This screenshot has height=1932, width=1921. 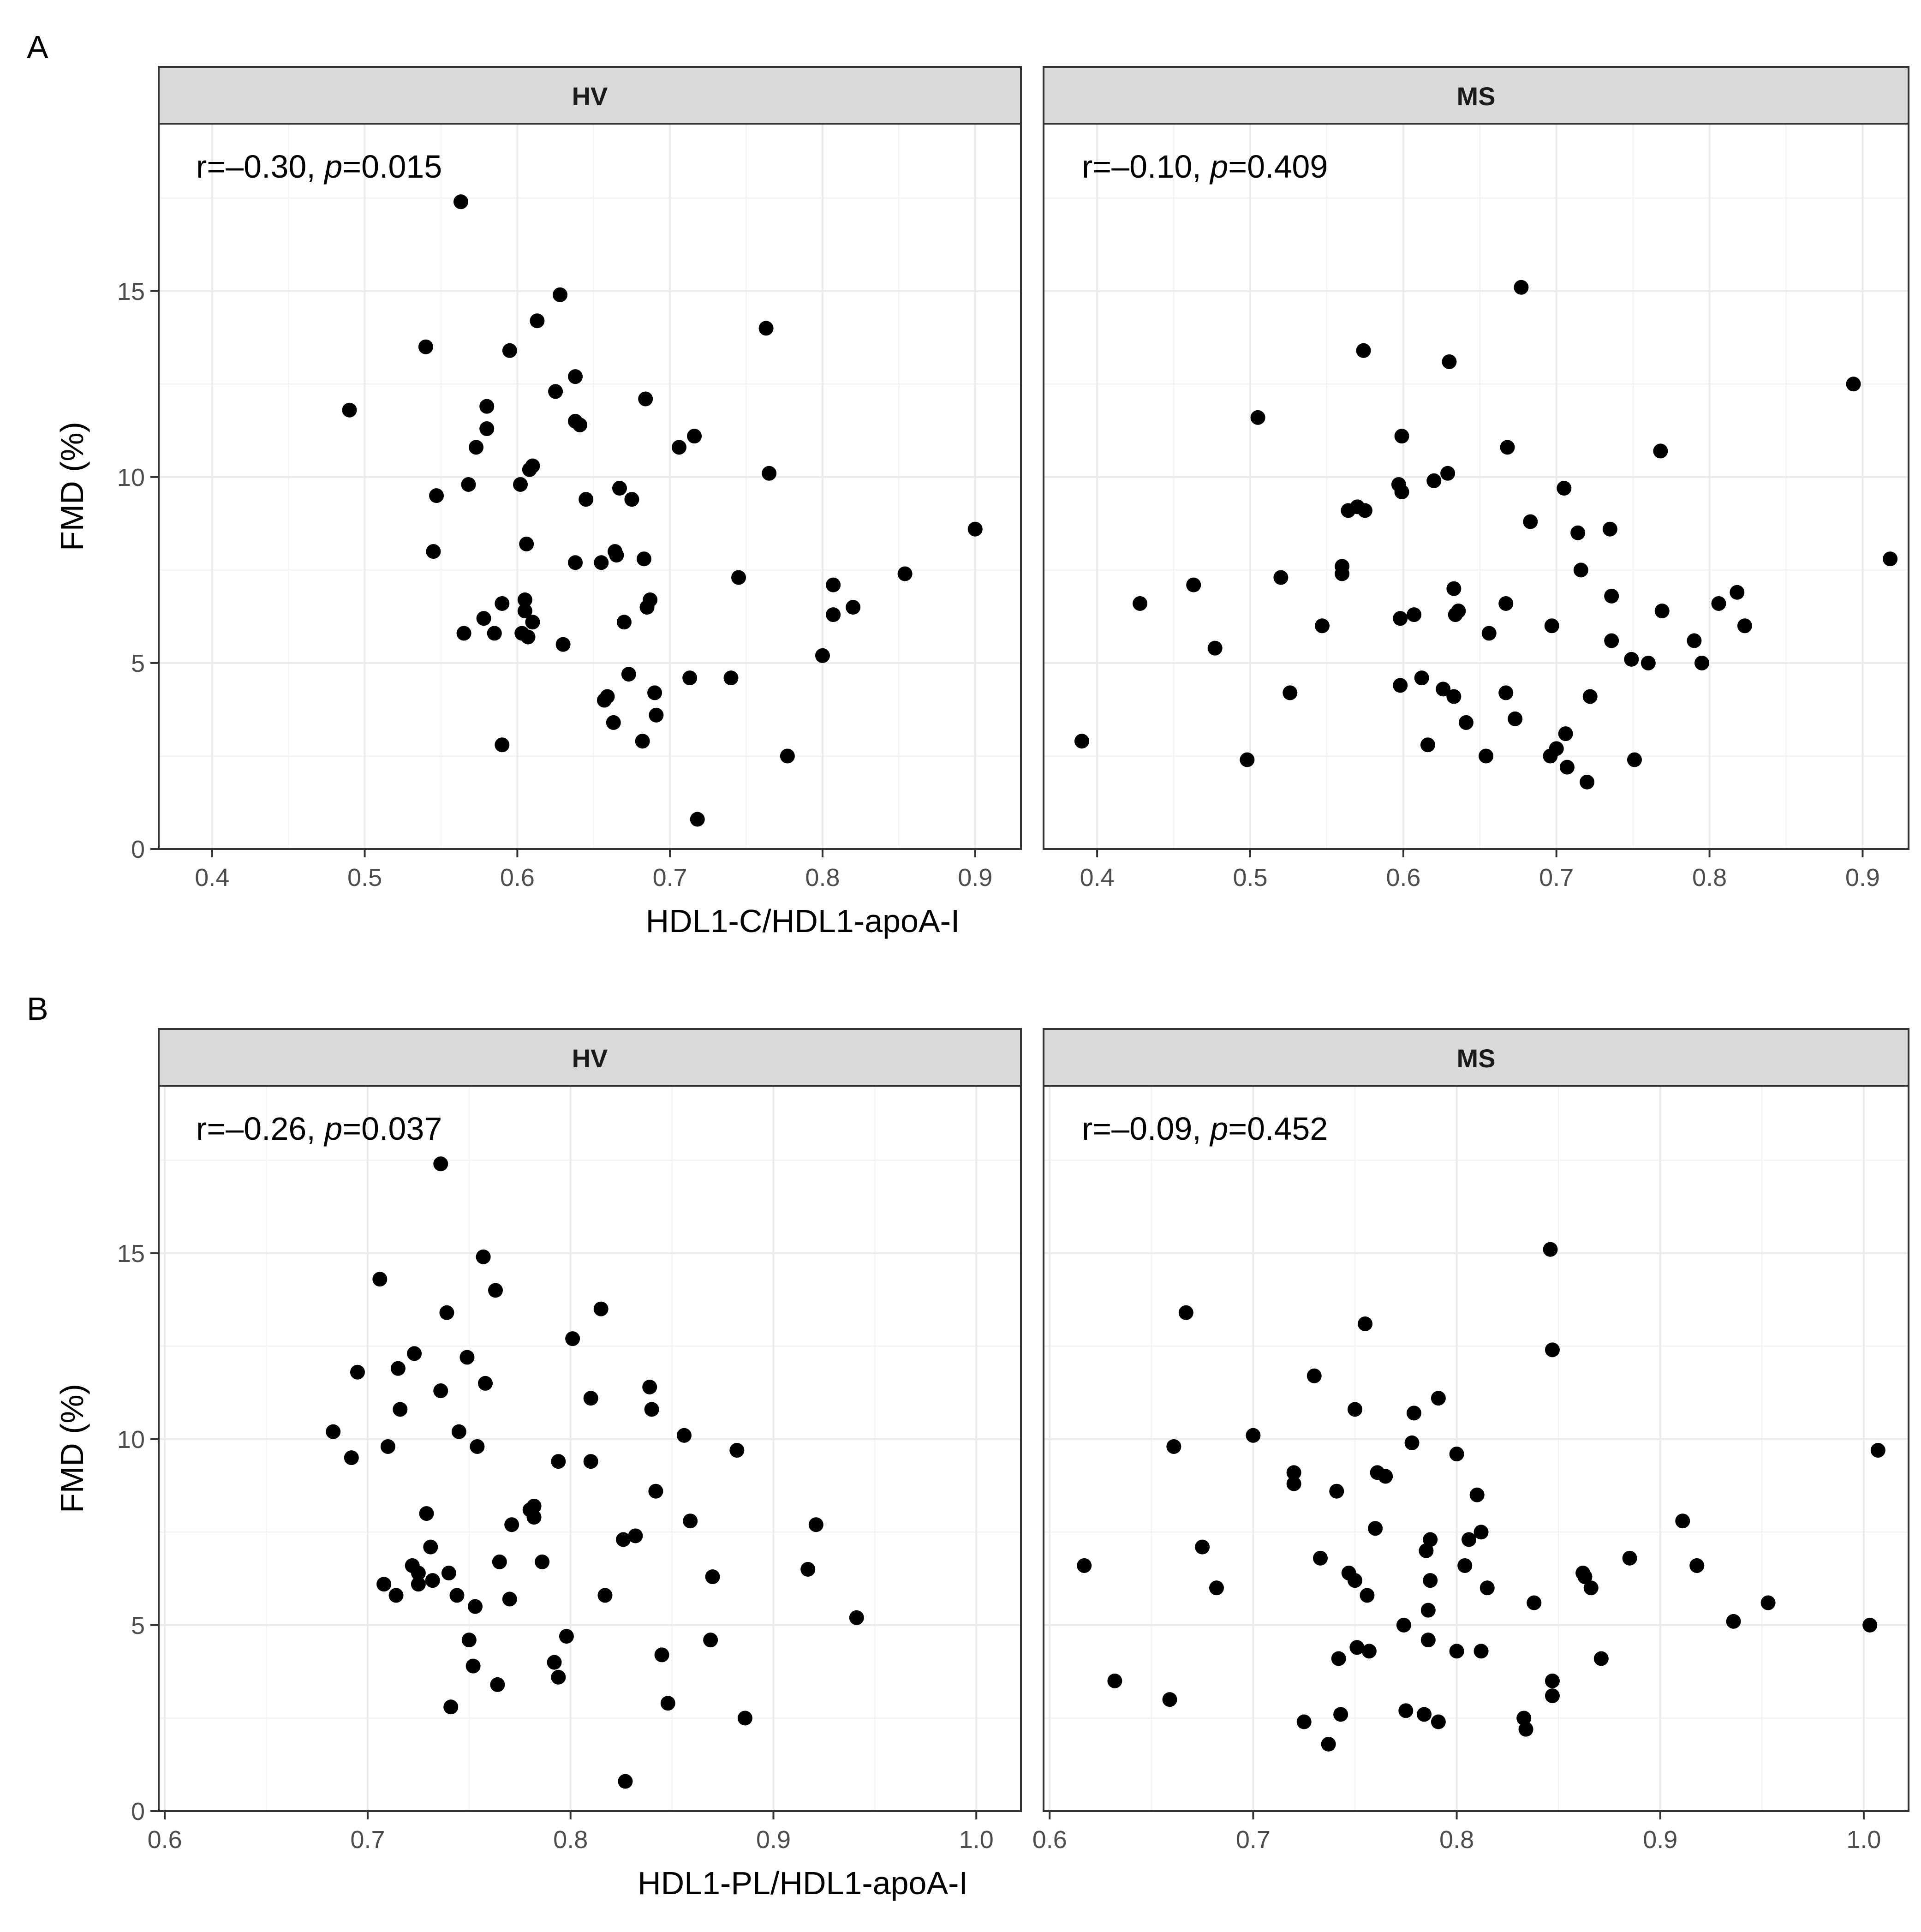 I want to click on correlation-annotation: r=–0.30, p=0.015, so click(x=319, y=167).